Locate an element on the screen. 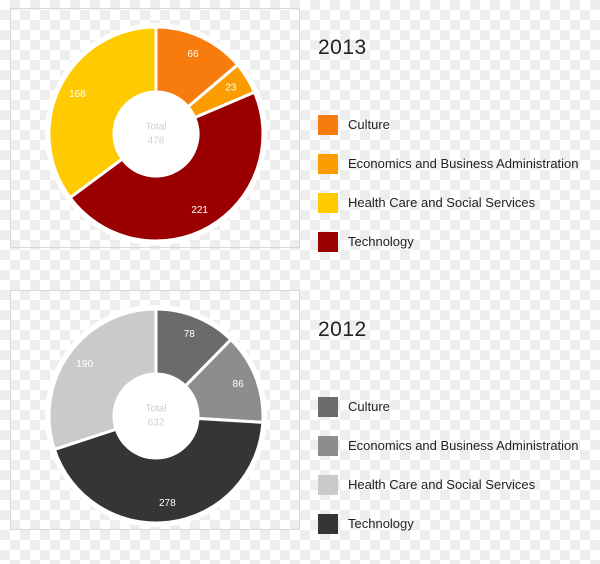 This screenshot has height=564, width=600. donut-svg-2012: 78 86 278 190 Total 632 is located at coordinates (156, 416).